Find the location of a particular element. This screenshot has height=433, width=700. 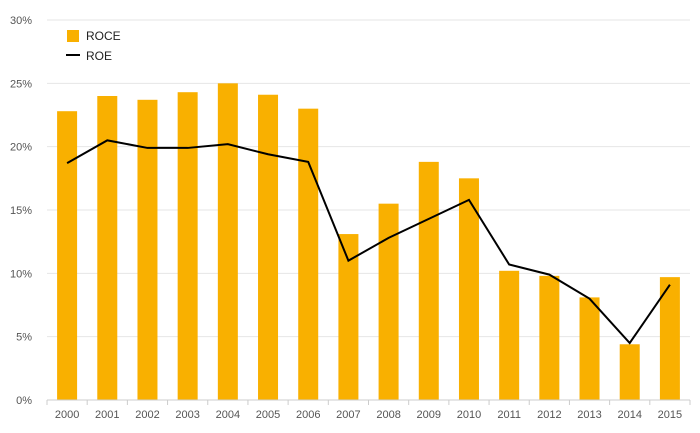

y-tick-label: 20% is located at coordinates (21, 148).